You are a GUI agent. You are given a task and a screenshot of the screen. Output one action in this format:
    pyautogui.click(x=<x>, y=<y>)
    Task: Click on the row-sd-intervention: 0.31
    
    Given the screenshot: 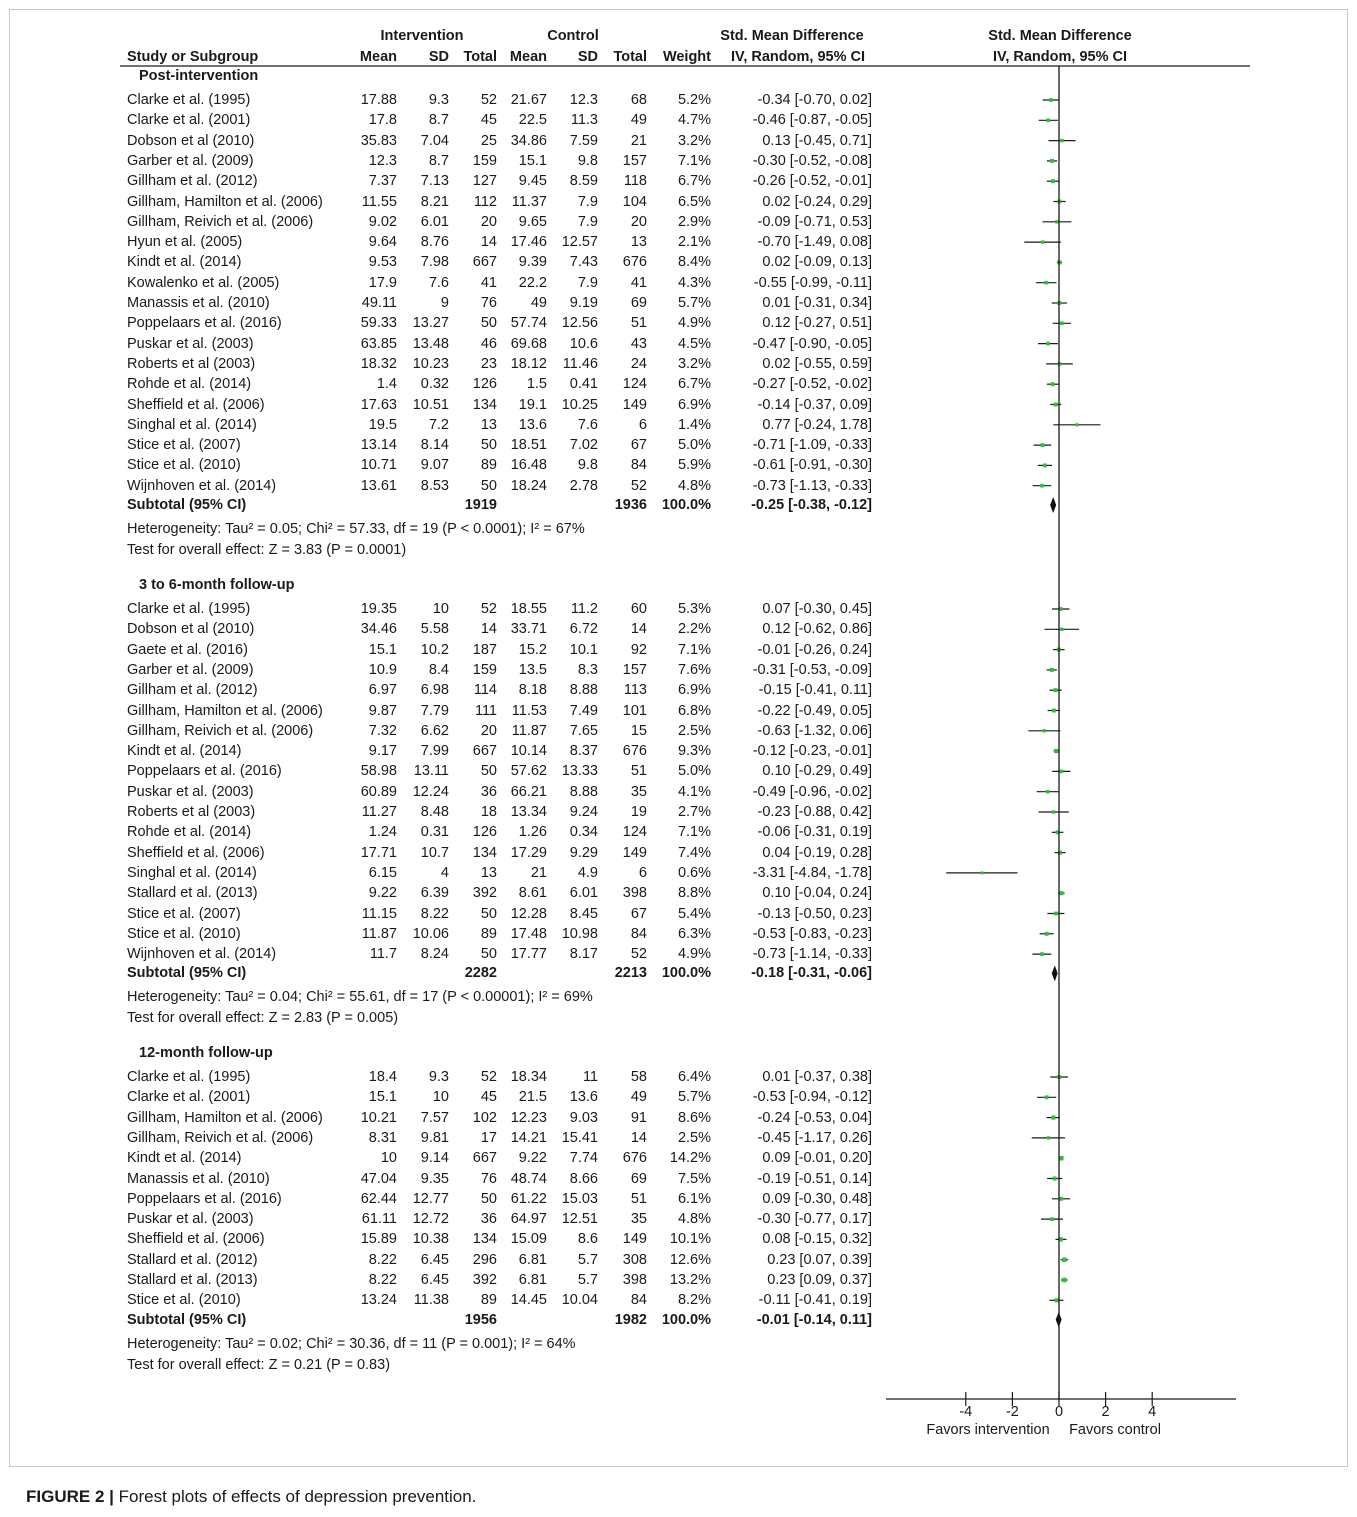 What is the action you would take?
    pyautogui.click(x=434, y=832)
    